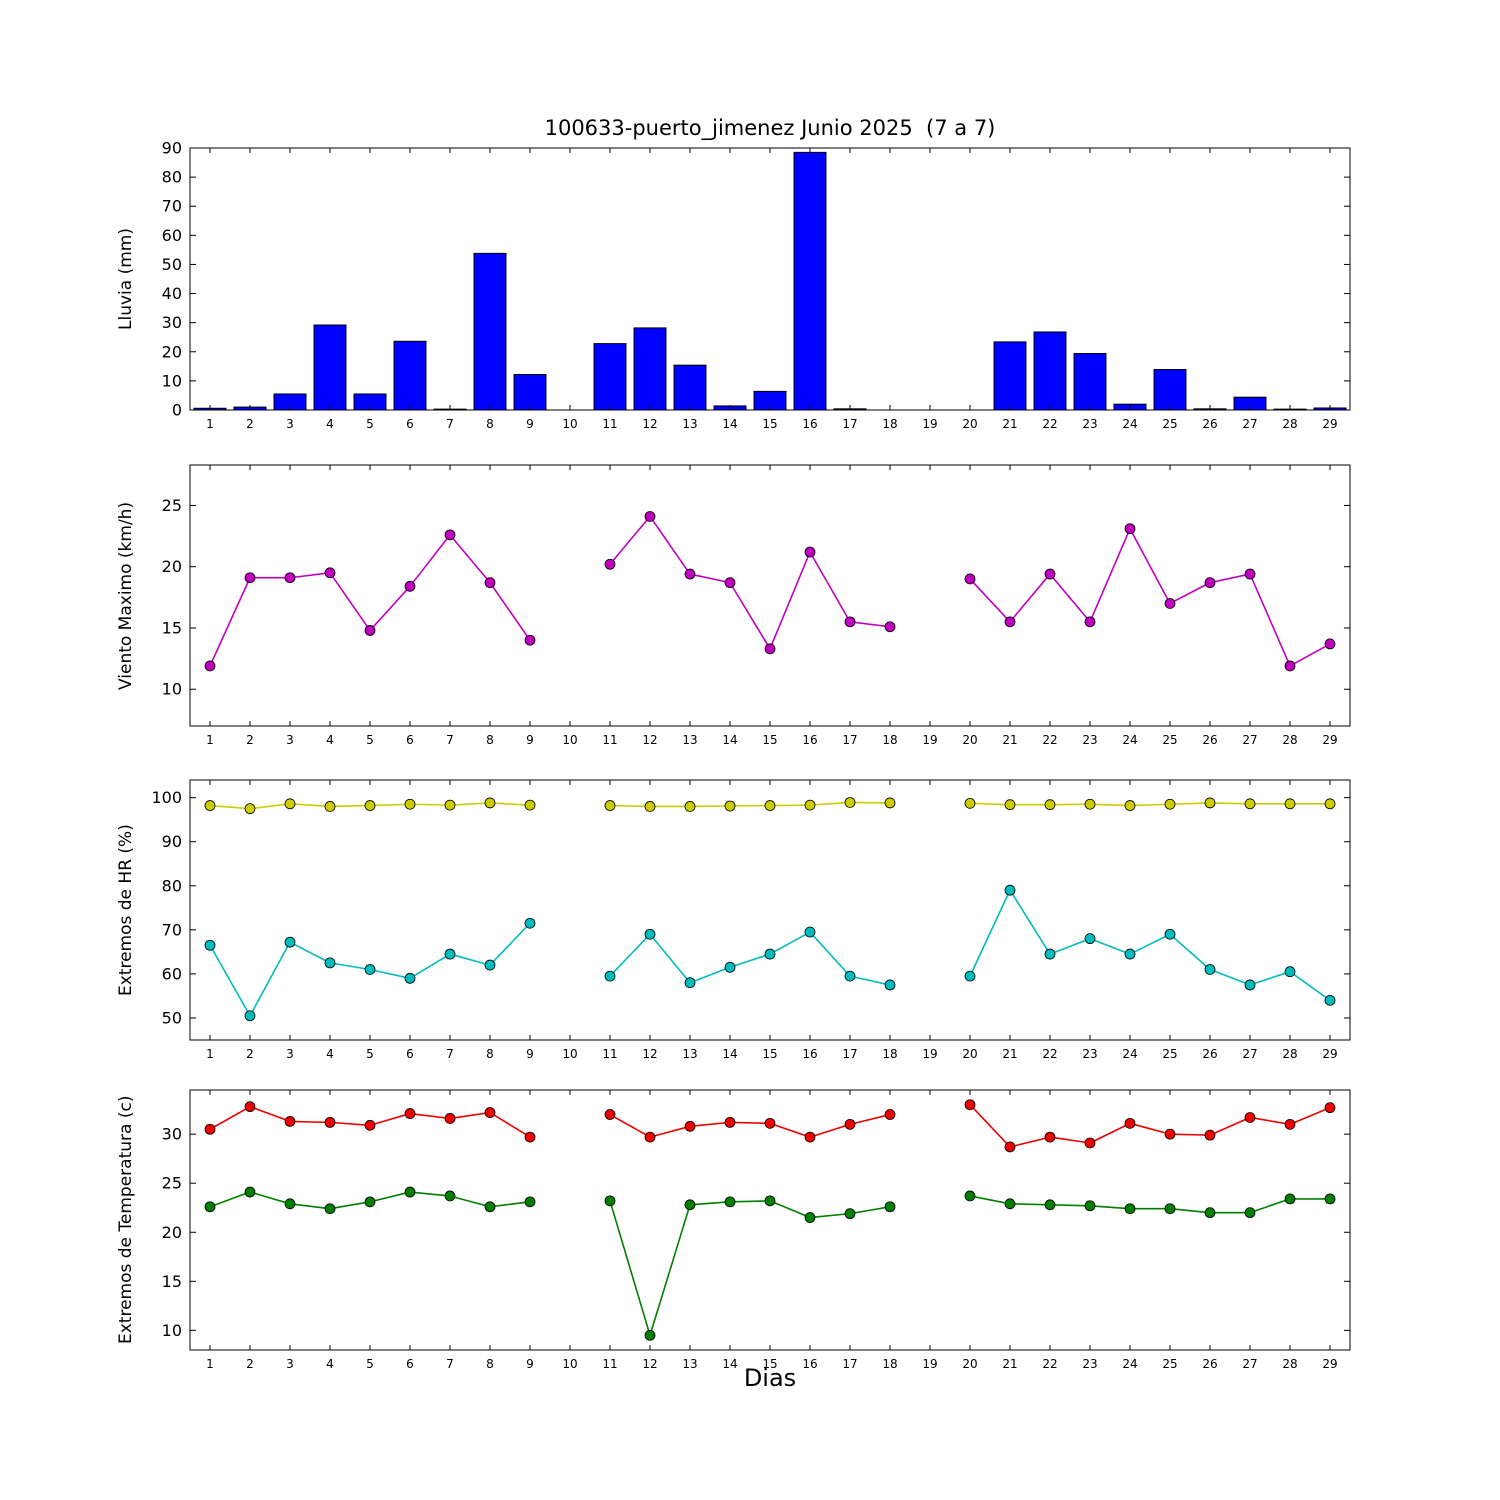 The width and height of the screenshot is (1500, 1500). What do you see at coordinates (770, 1378) in the screenshot?
I see `x-axis-label: Dias` at bounding box center [770, 1378].